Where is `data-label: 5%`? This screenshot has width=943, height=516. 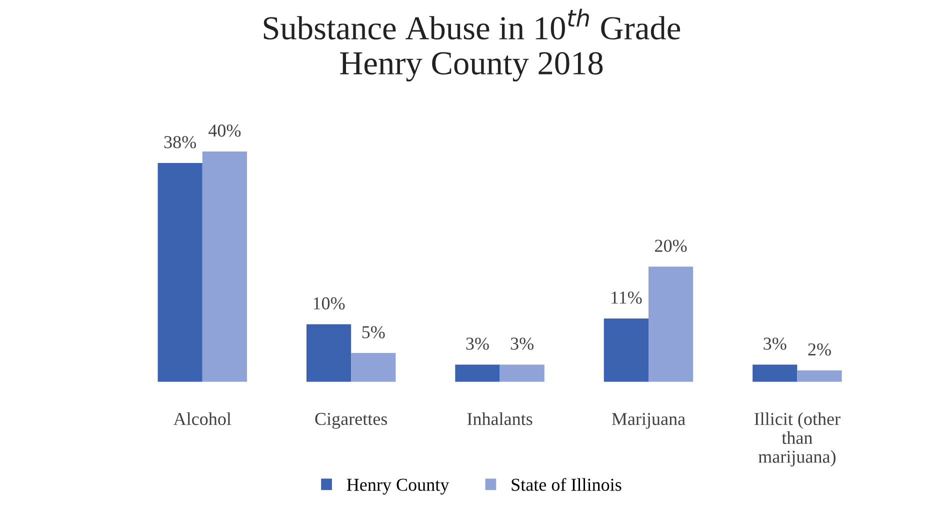
data-label: 5% is located at coordinates (373, 332).